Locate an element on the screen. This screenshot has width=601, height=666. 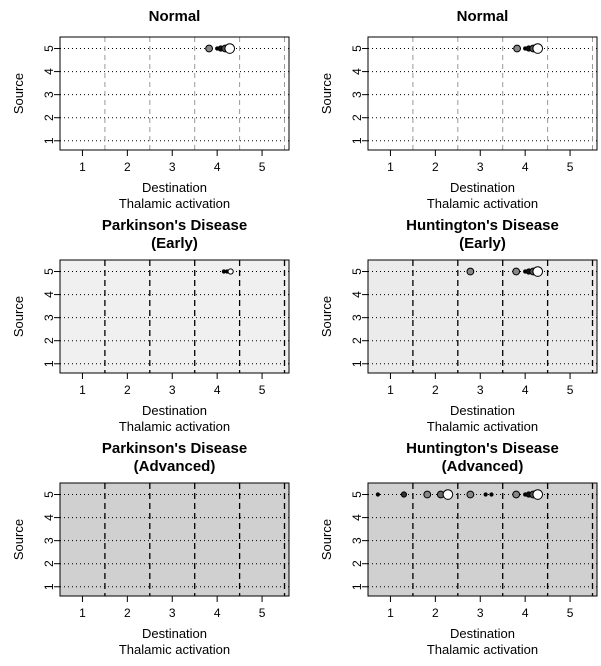
panel-title: Normal is located at coordinates (483, 16).